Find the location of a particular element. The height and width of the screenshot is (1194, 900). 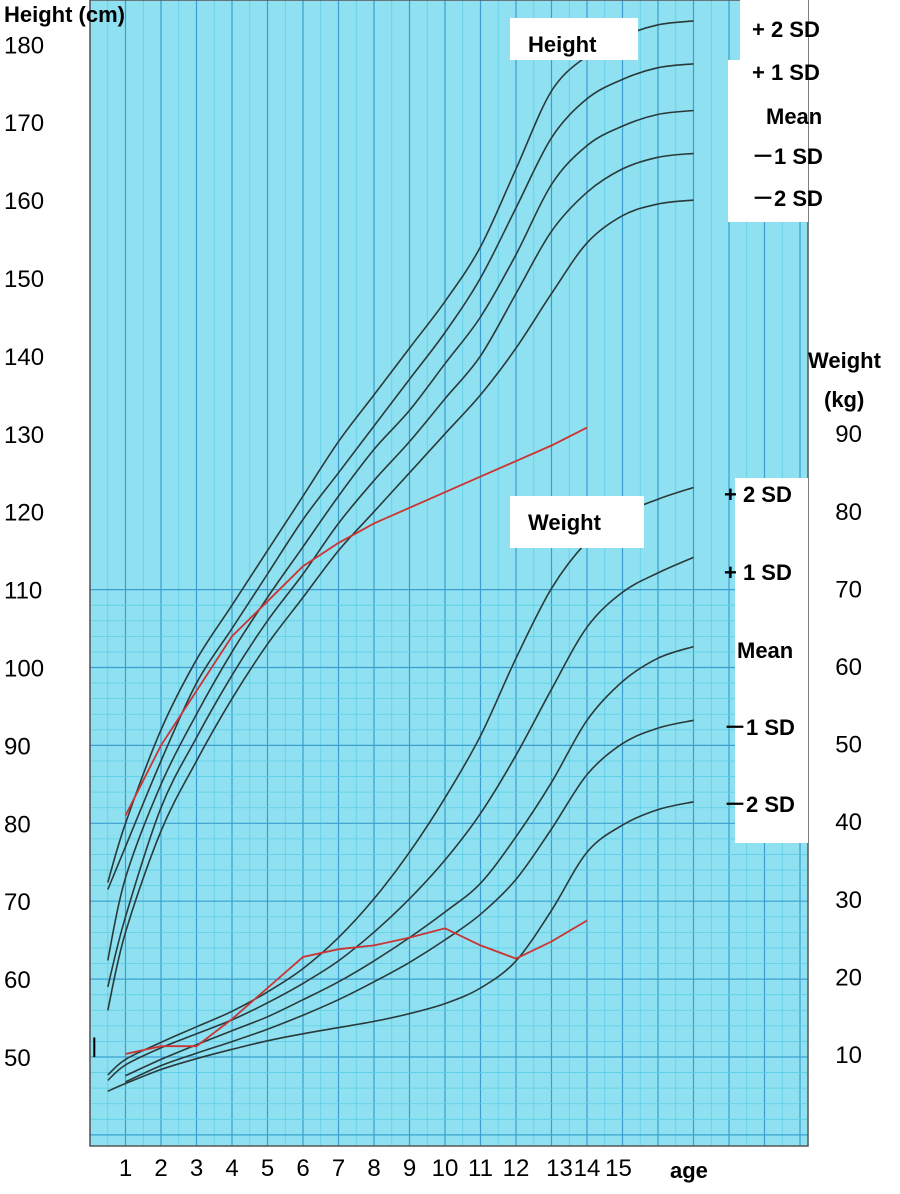

weight-sd-box is located at coordinates (771, 660).